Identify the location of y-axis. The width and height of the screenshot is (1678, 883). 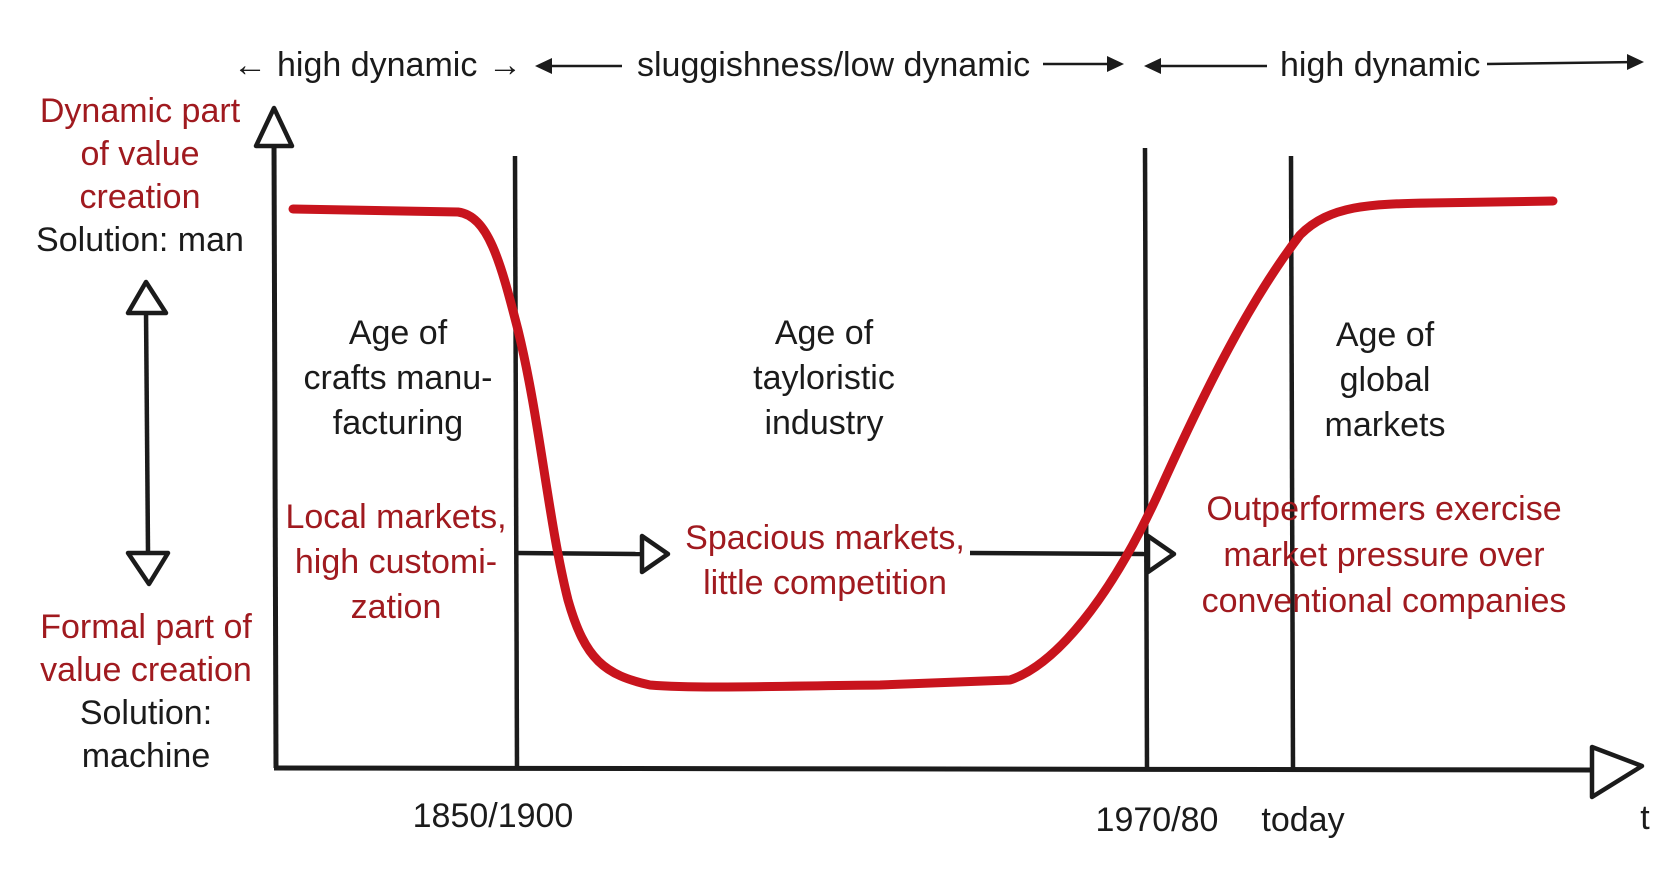
(274, 437).